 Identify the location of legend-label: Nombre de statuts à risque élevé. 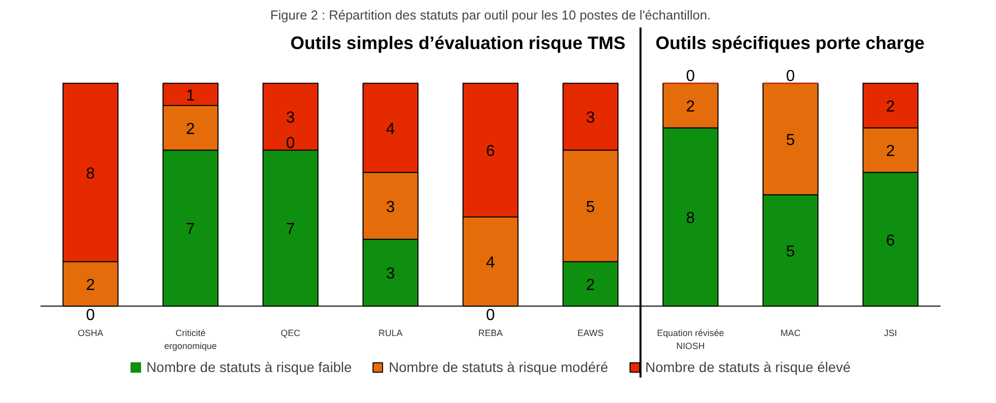
(748, 367).